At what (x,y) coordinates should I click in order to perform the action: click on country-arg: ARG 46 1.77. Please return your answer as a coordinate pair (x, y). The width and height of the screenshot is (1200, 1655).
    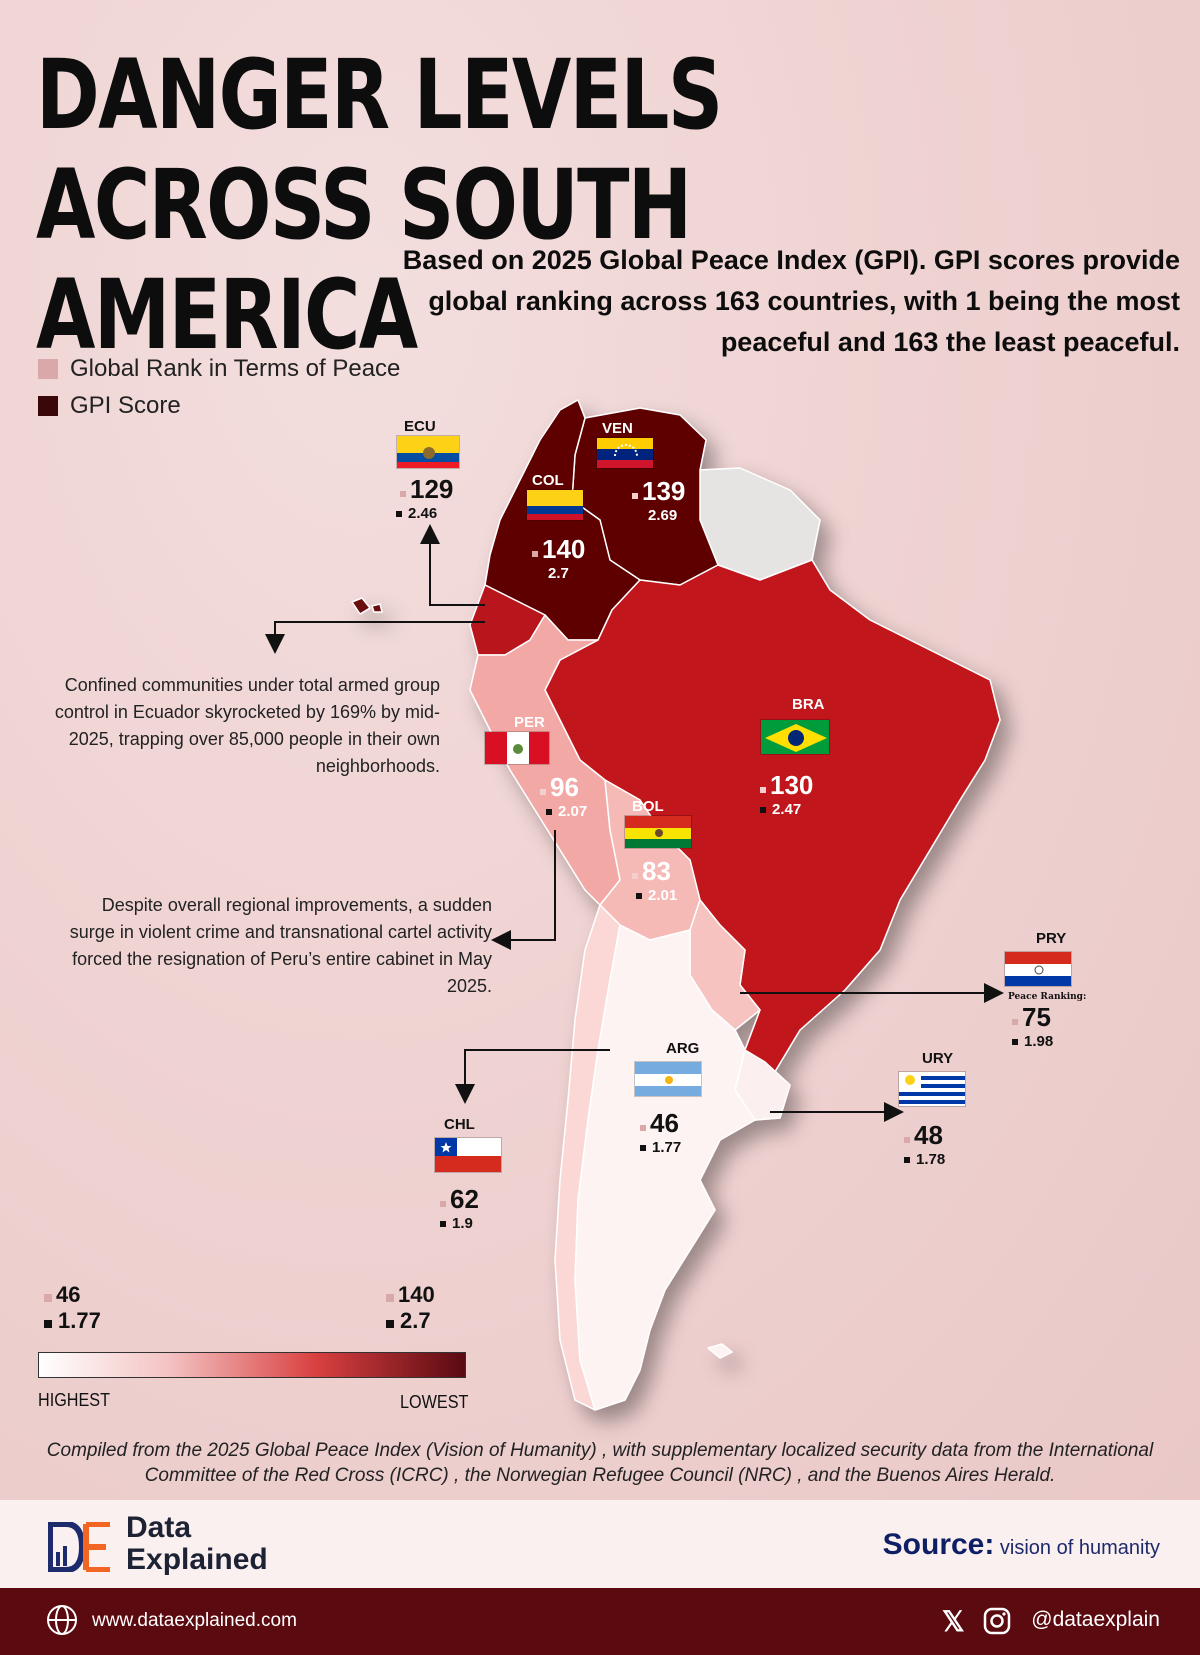
    Looking at the image, I should click on (668, 1098).